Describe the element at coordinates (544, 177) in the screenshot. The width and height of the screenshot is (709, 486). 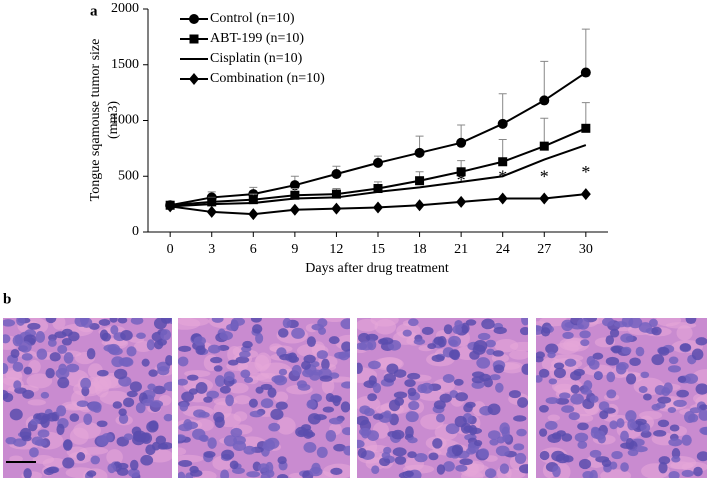
I see `significance-mark: *` at that location.